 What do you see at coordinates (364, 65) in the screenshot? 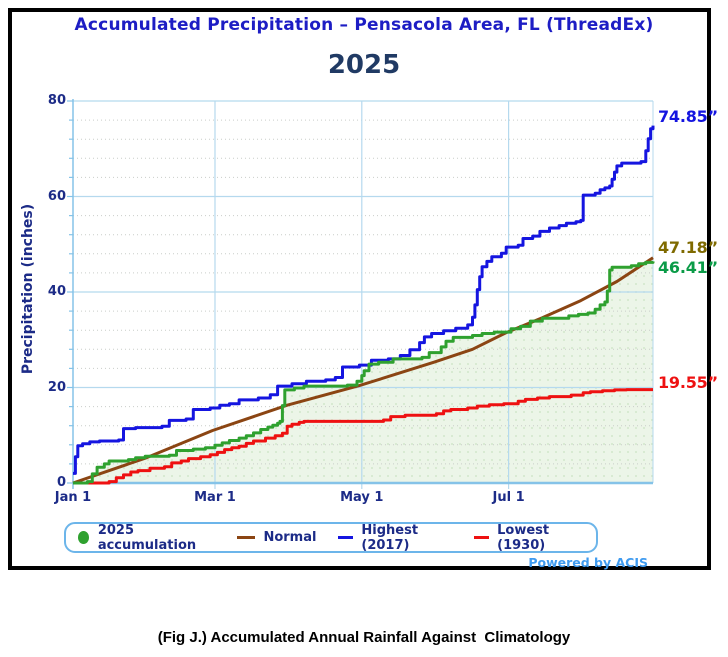
I see `chart-year: 2025` at bounding box center [364, 65].